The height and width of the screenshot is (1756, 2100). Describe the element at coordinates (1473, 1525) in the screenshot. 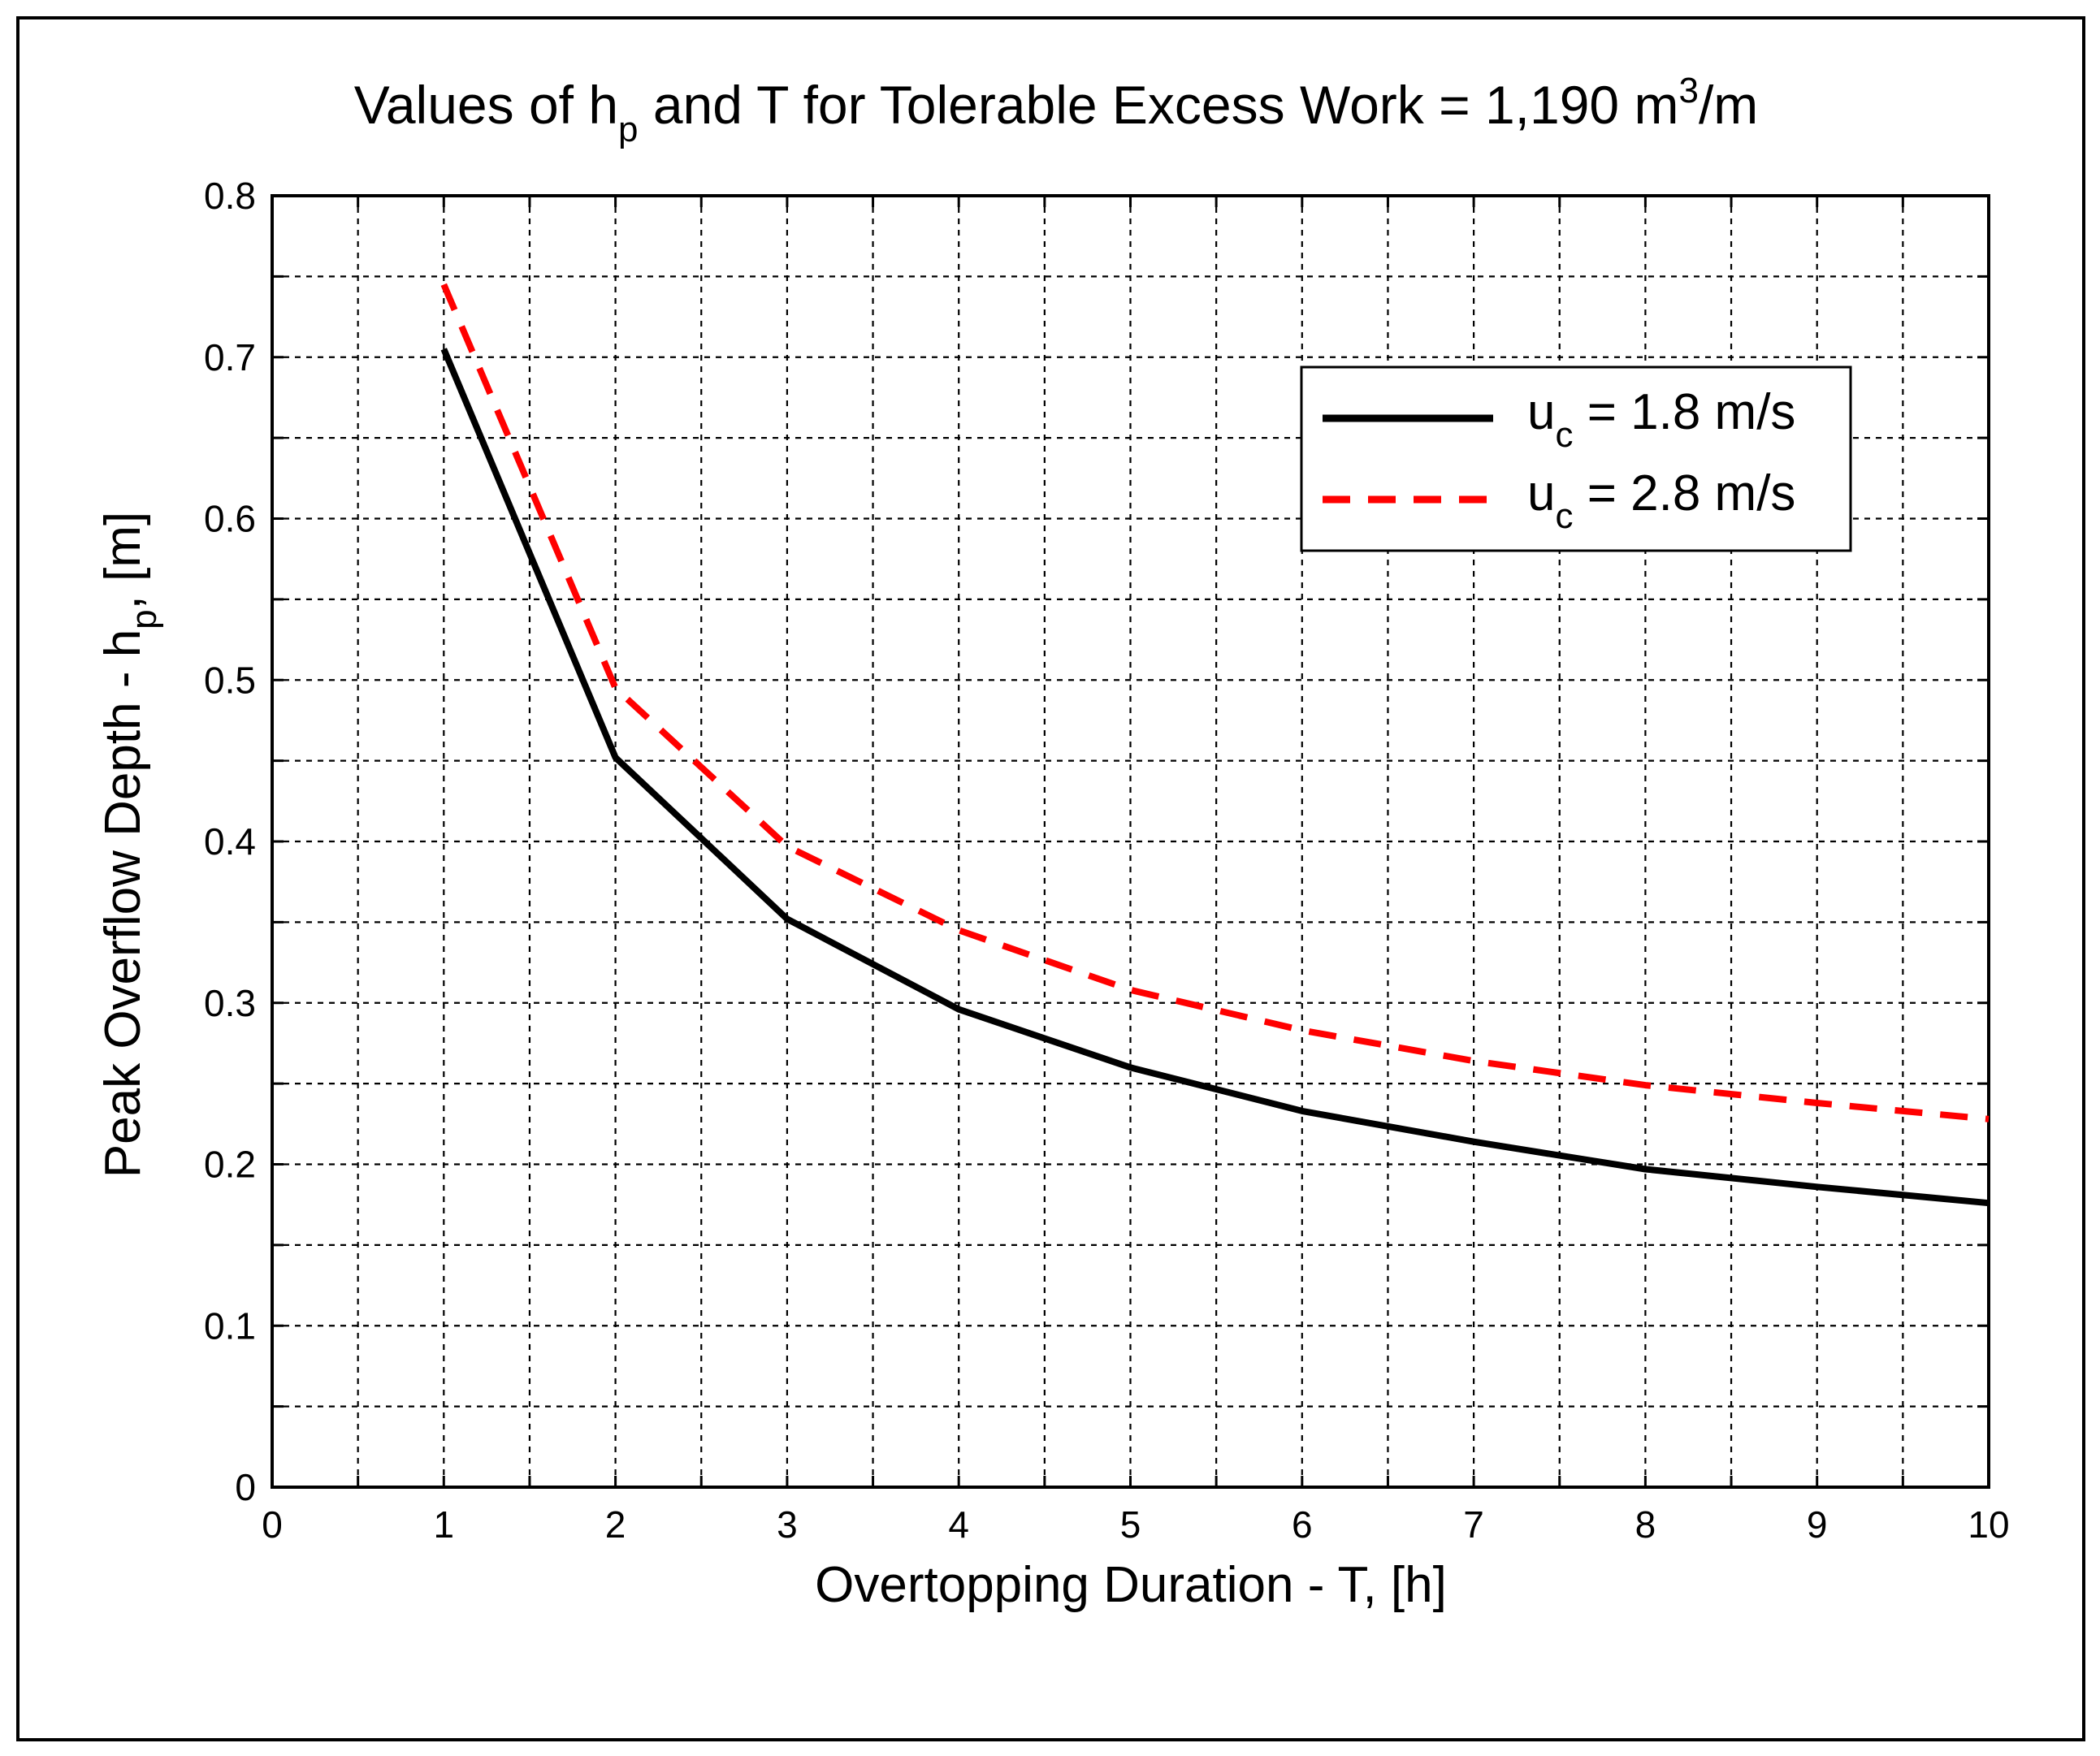

I see `x-tick-label: 7` at that location.